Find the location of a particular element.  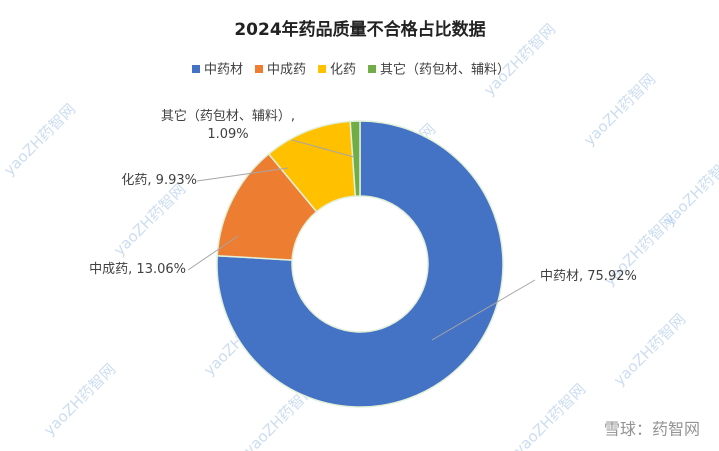

donut-slice is located at coordinates (355, 158).